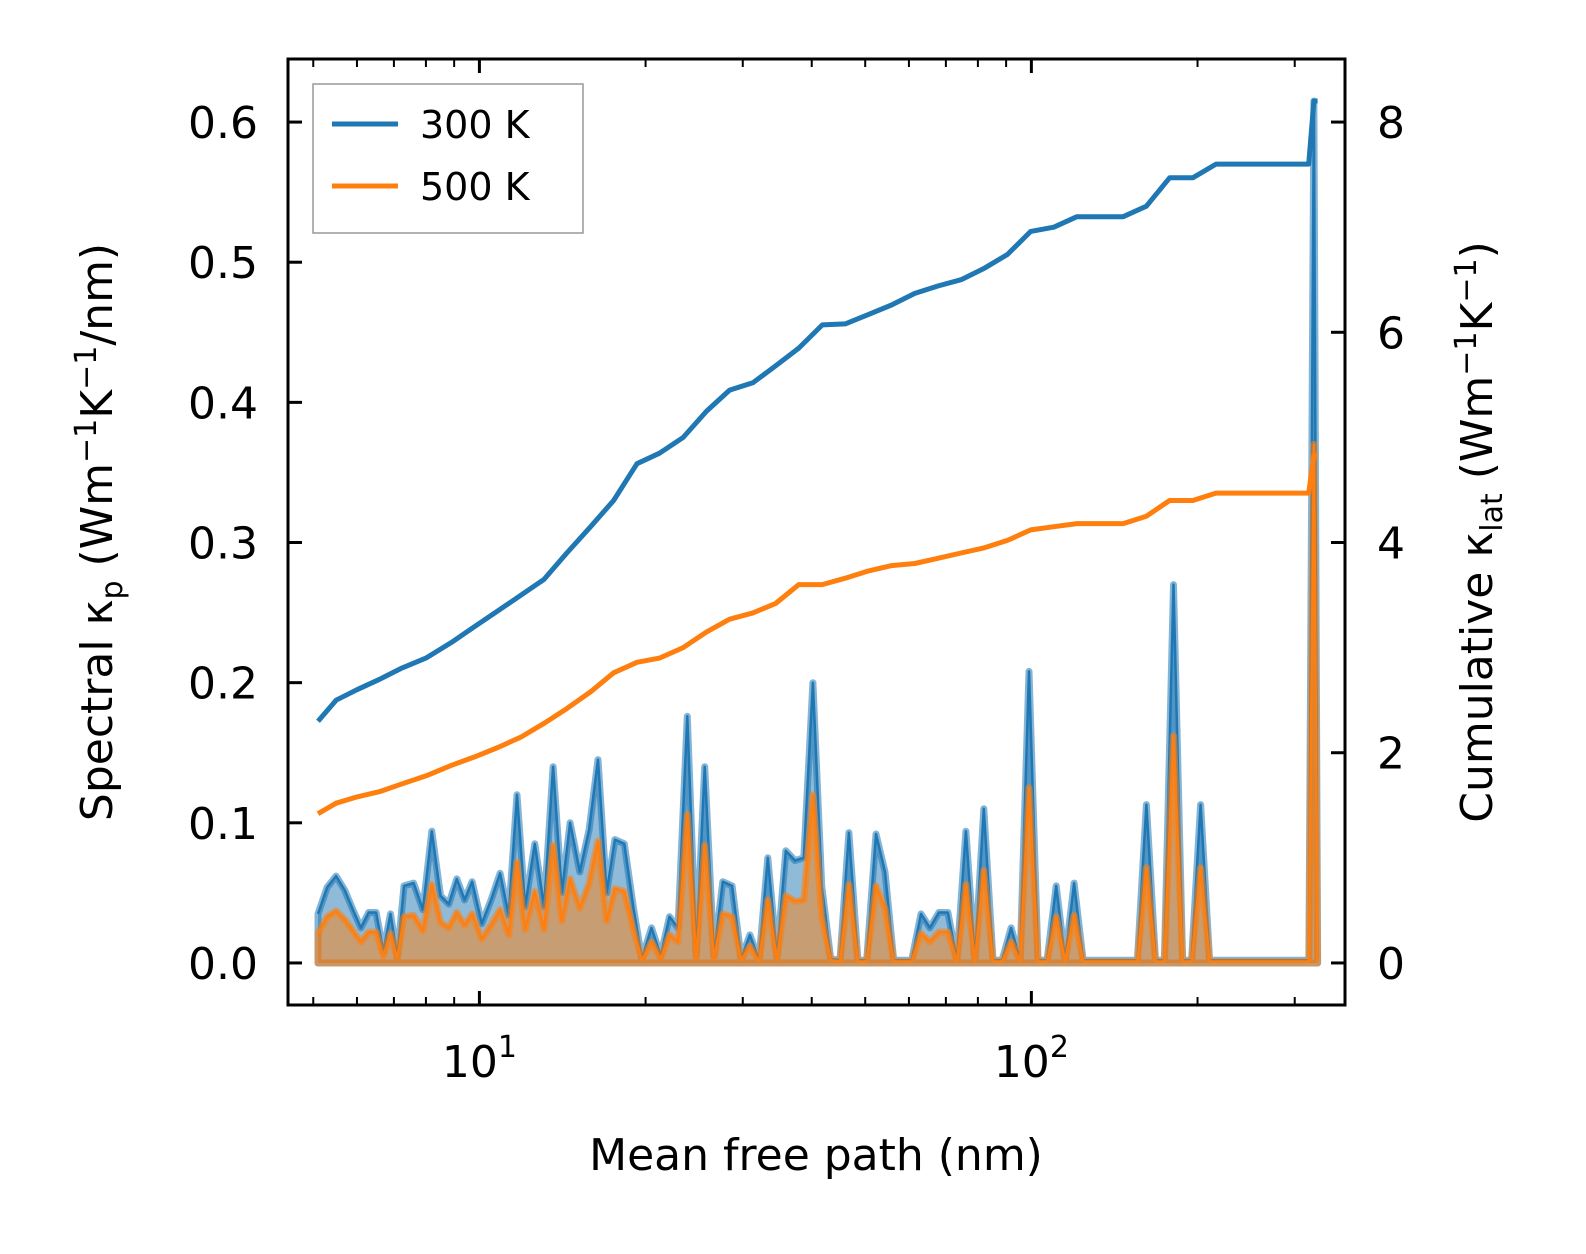  What do you see at coordinates (1466, 353) in the screenshot?
I see `y-right-title-sup1: −1` at bounding box center [1466, 353].